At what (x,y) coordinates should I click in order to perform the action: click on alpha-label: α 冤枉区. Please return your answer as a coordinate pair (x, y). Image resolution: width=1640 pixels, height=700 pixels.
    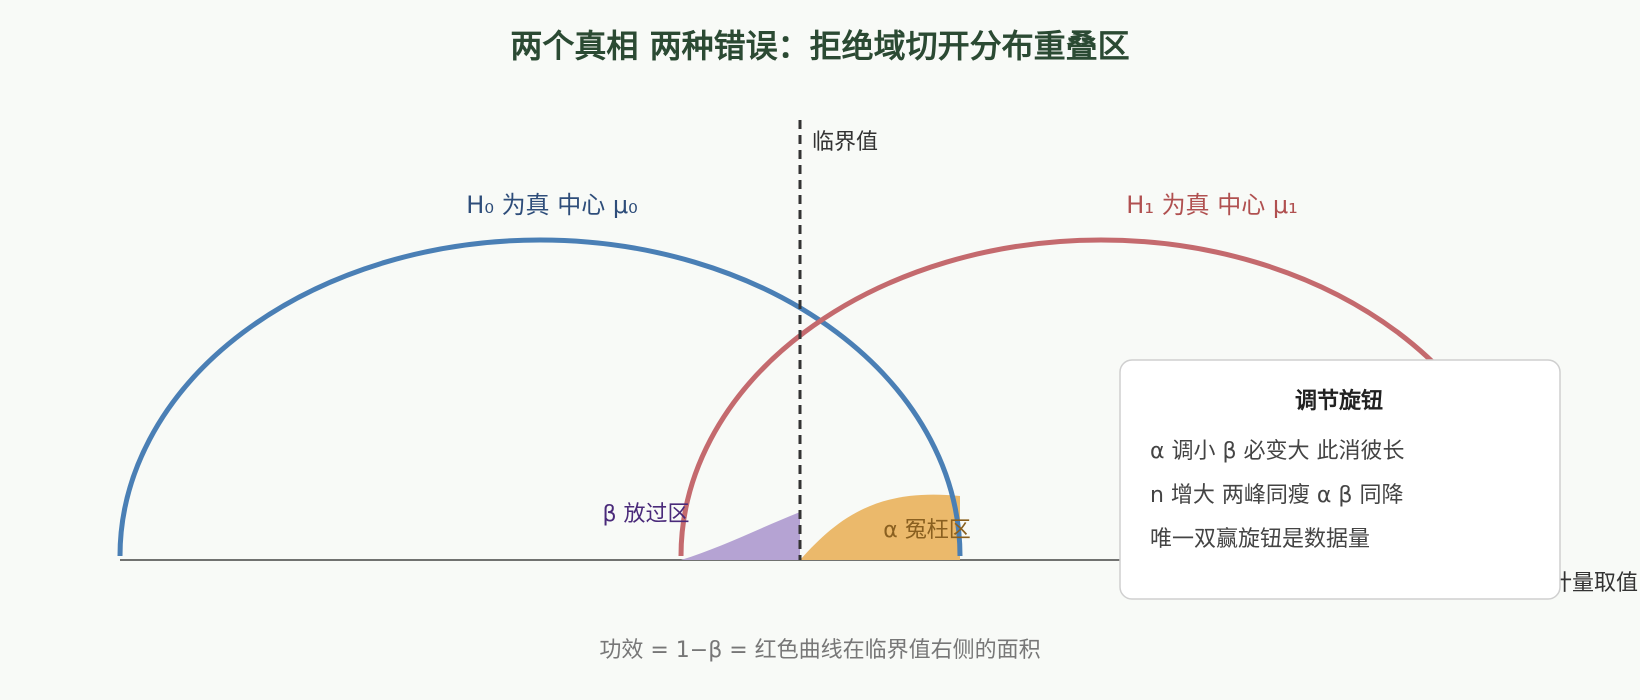
    Looking at the image, I should click on (927, 530).